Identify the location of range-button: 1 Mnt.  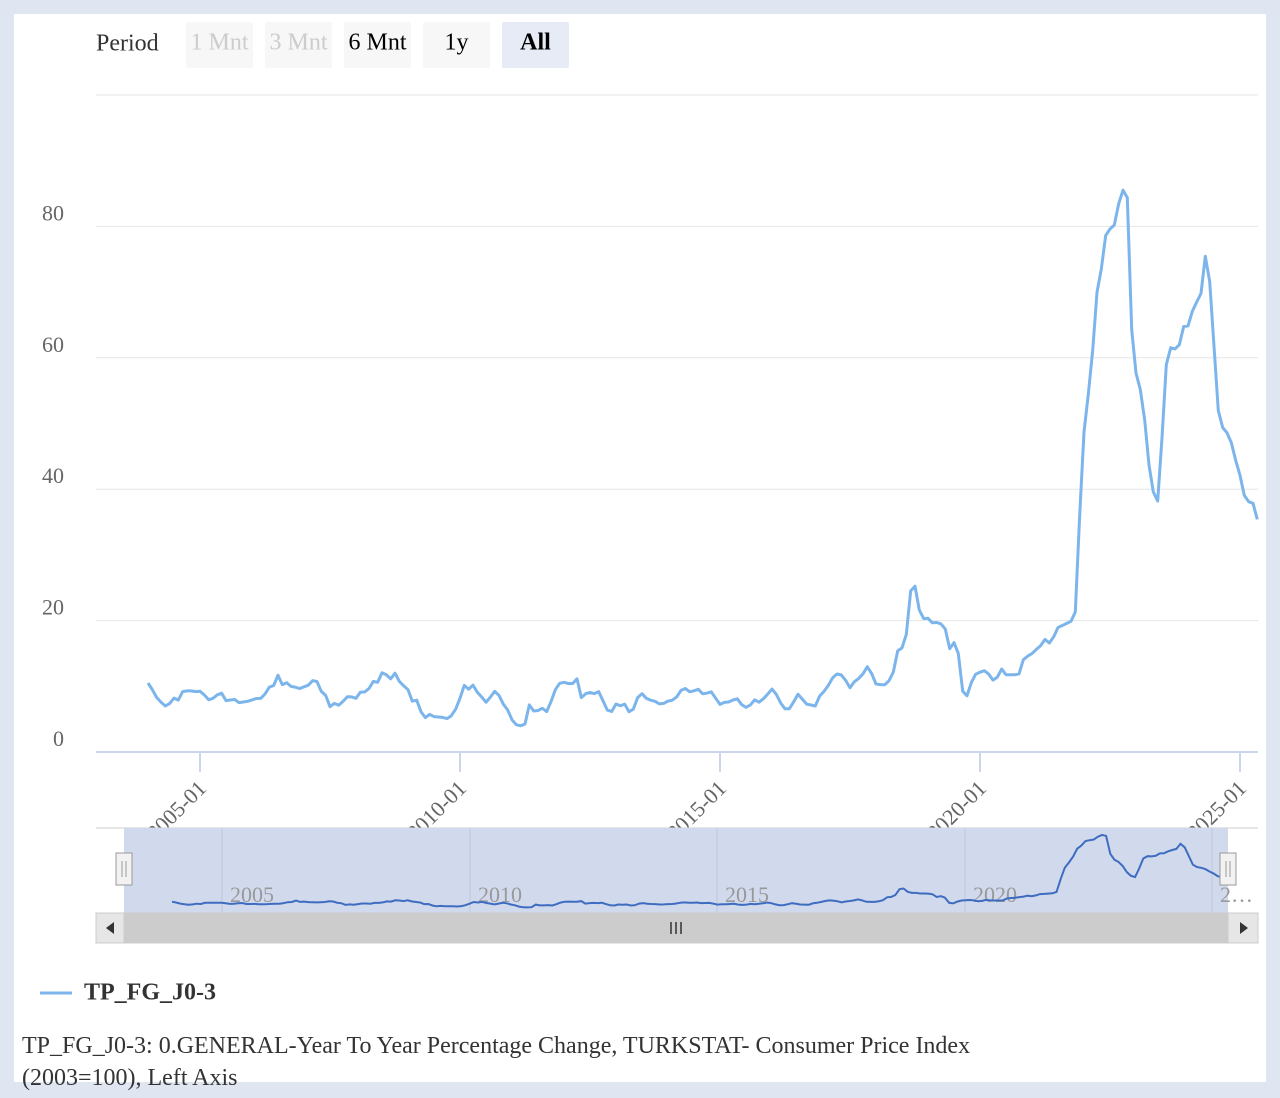
(219, 45).